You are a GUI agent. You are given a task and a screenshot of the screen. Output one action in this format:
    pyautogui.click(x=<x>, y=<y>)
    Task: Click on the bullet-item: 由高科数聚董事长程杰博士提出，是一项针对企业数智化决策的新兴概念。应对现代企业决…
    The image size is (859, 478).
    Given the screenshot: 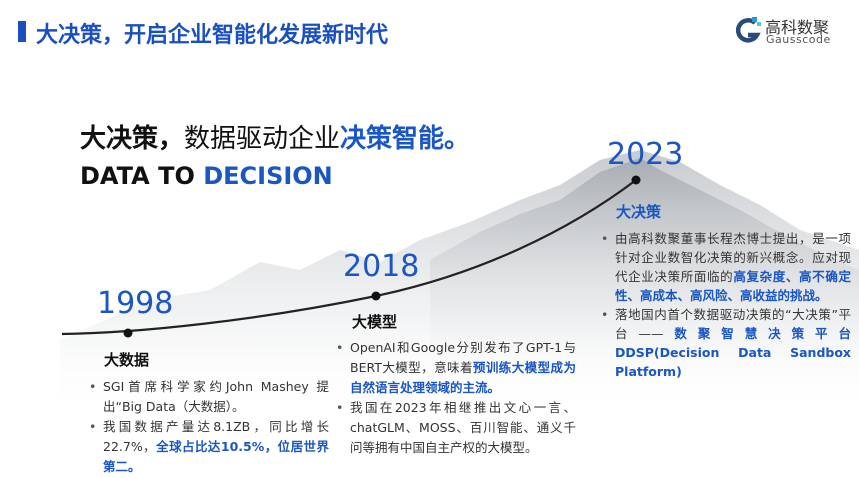 What is the action you would take?
    pyautogui.click(x=726, y=267)
    